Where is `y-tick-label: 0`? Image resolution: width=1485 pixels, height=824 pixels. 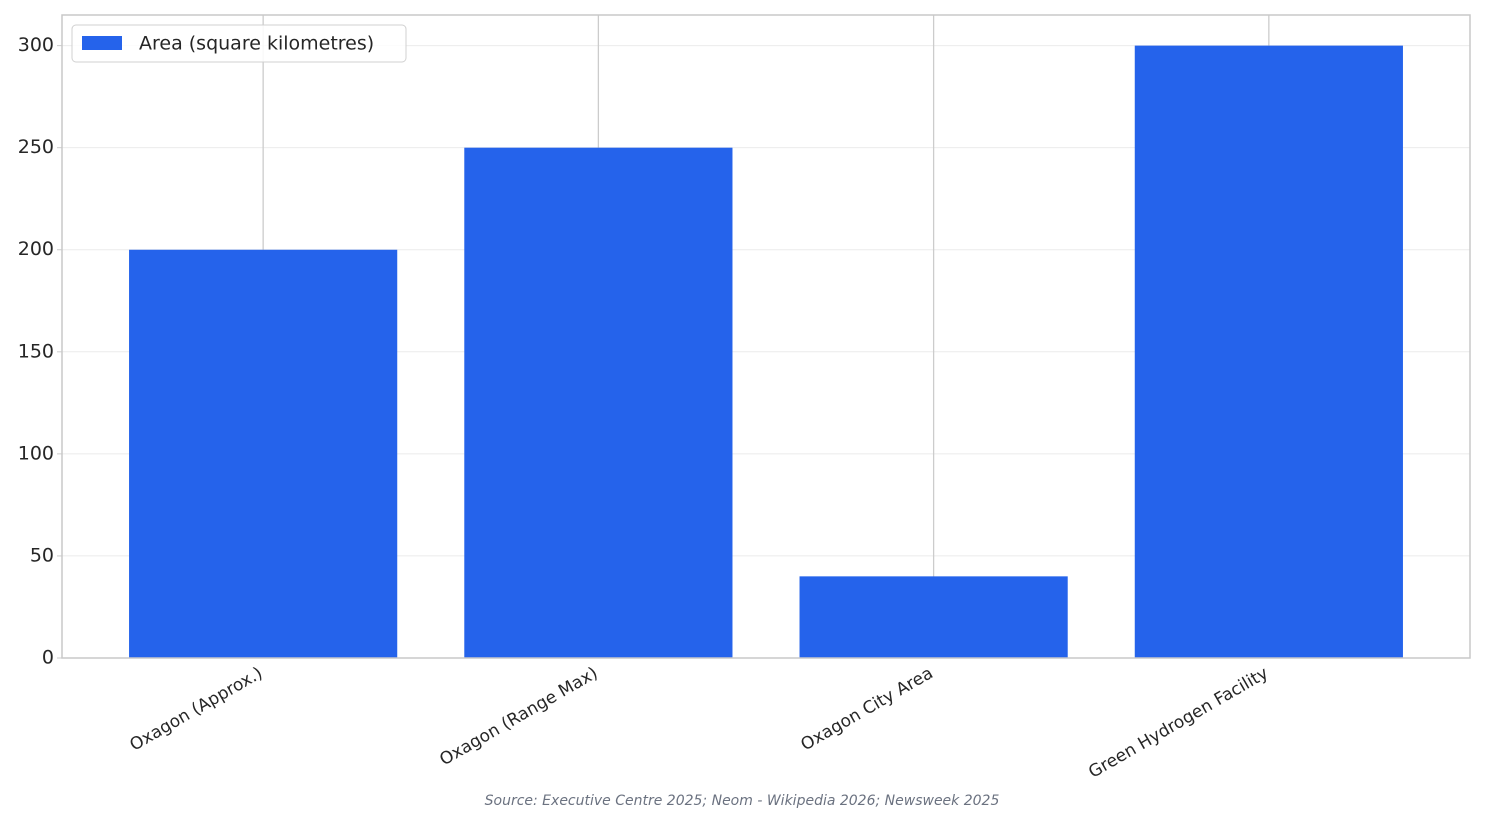 y-tick-label: 0 is located at coordinates (48, 658).